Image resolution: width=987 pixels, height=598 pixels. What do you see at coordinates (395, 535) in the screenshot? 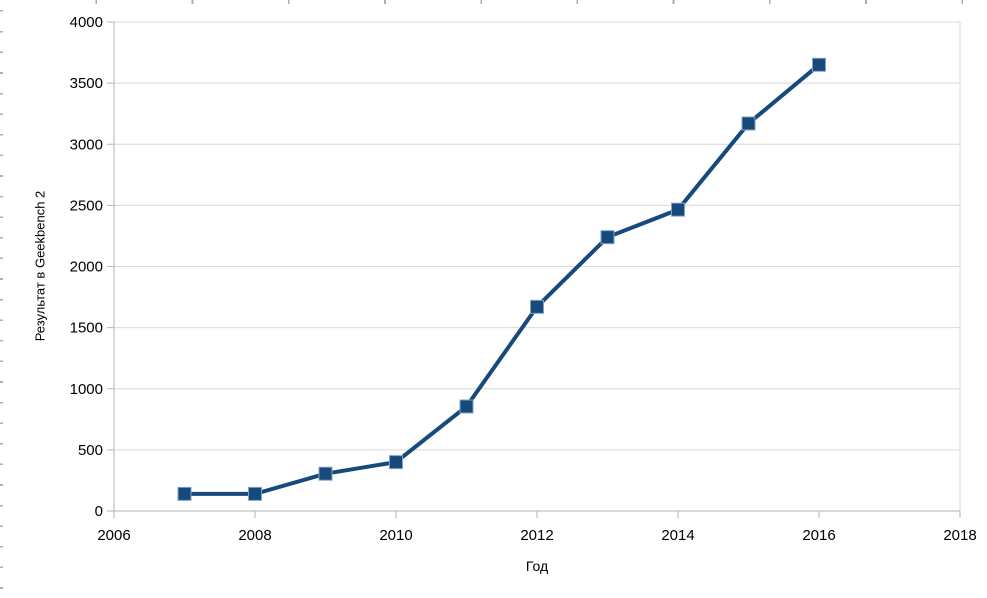
I see `x-tick-label: 2010` at bounding box center [395, 535].